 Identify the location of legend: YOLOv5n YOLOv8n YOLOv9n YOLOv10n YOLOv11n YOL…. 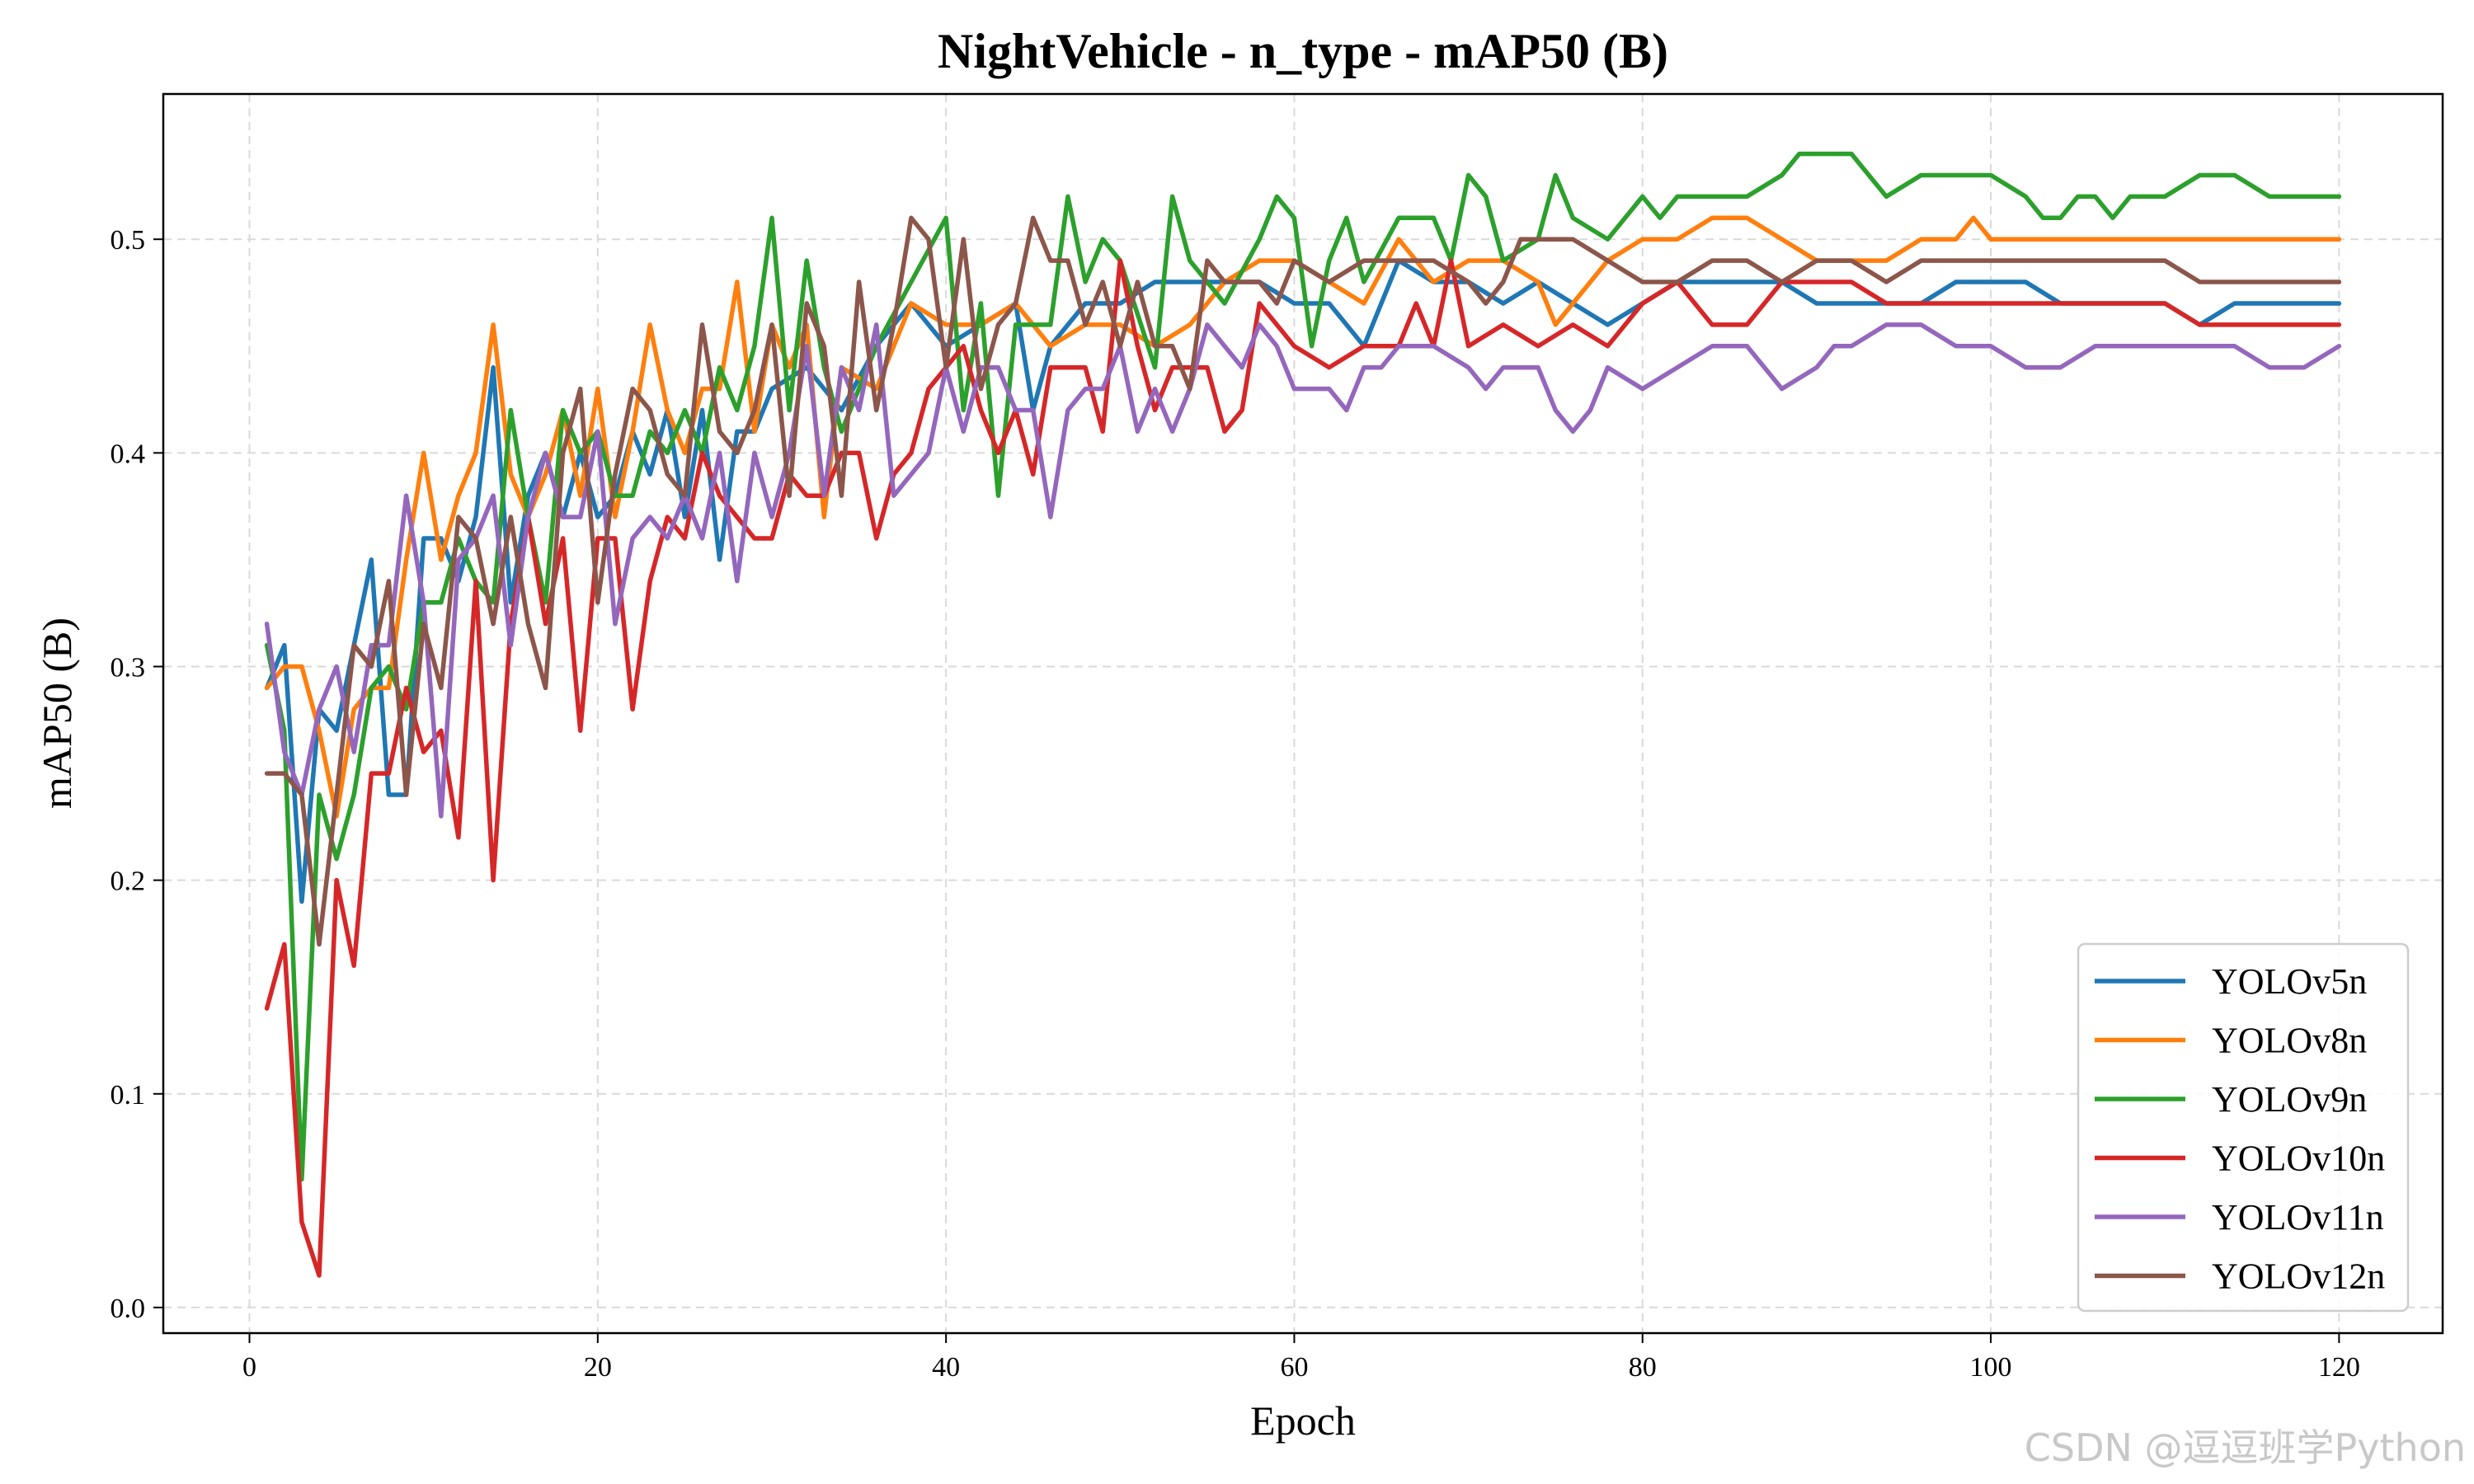
(2243, 1127).